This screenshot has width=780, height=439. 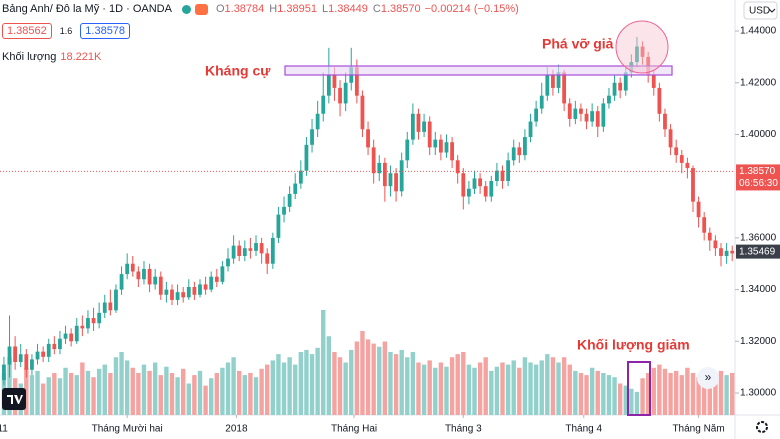 I want to click on x-tick-label: 2018, so click(x=236, y=429).